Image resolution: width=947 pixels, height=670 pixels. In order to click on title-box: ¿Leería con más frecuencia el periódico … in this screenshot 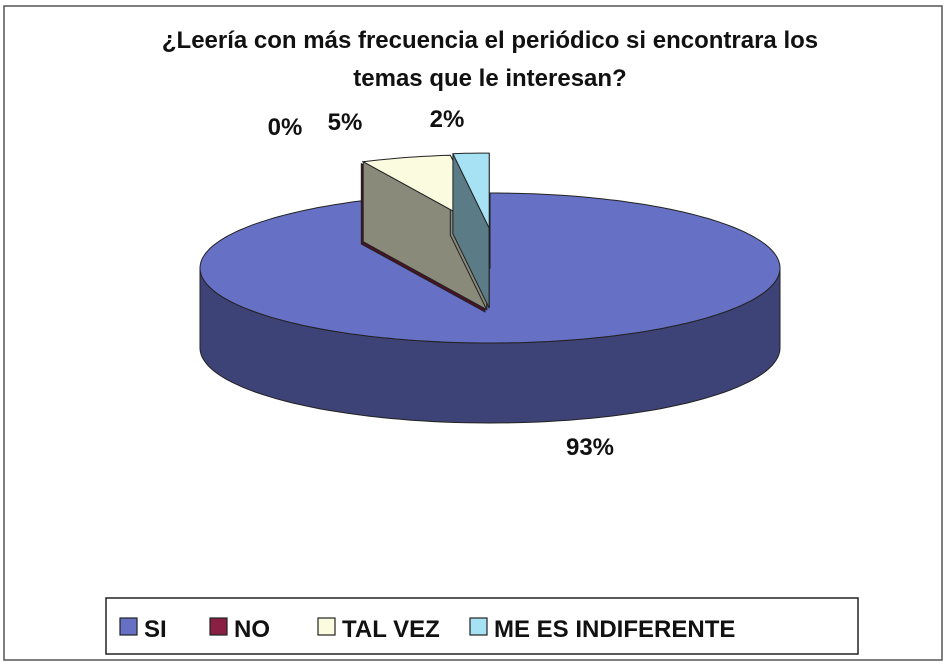, I will do `click(490, 59)`.